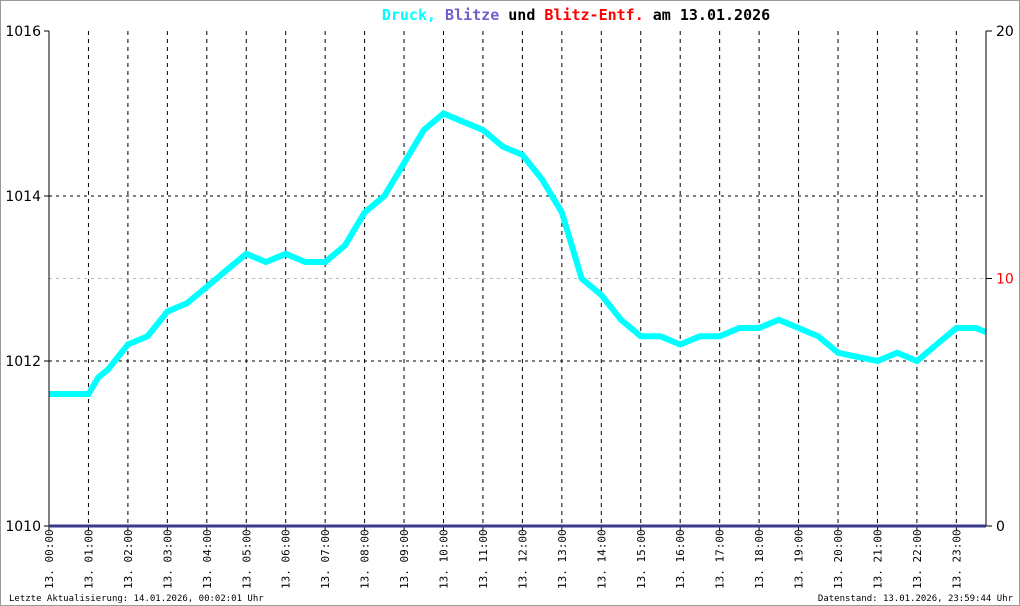 The image size is (1020, 606). What do you see at coordinates (167, 559) in the screenshot?
I see `x-tick-label: 13. 03:00` at bounding box center [167, 559].